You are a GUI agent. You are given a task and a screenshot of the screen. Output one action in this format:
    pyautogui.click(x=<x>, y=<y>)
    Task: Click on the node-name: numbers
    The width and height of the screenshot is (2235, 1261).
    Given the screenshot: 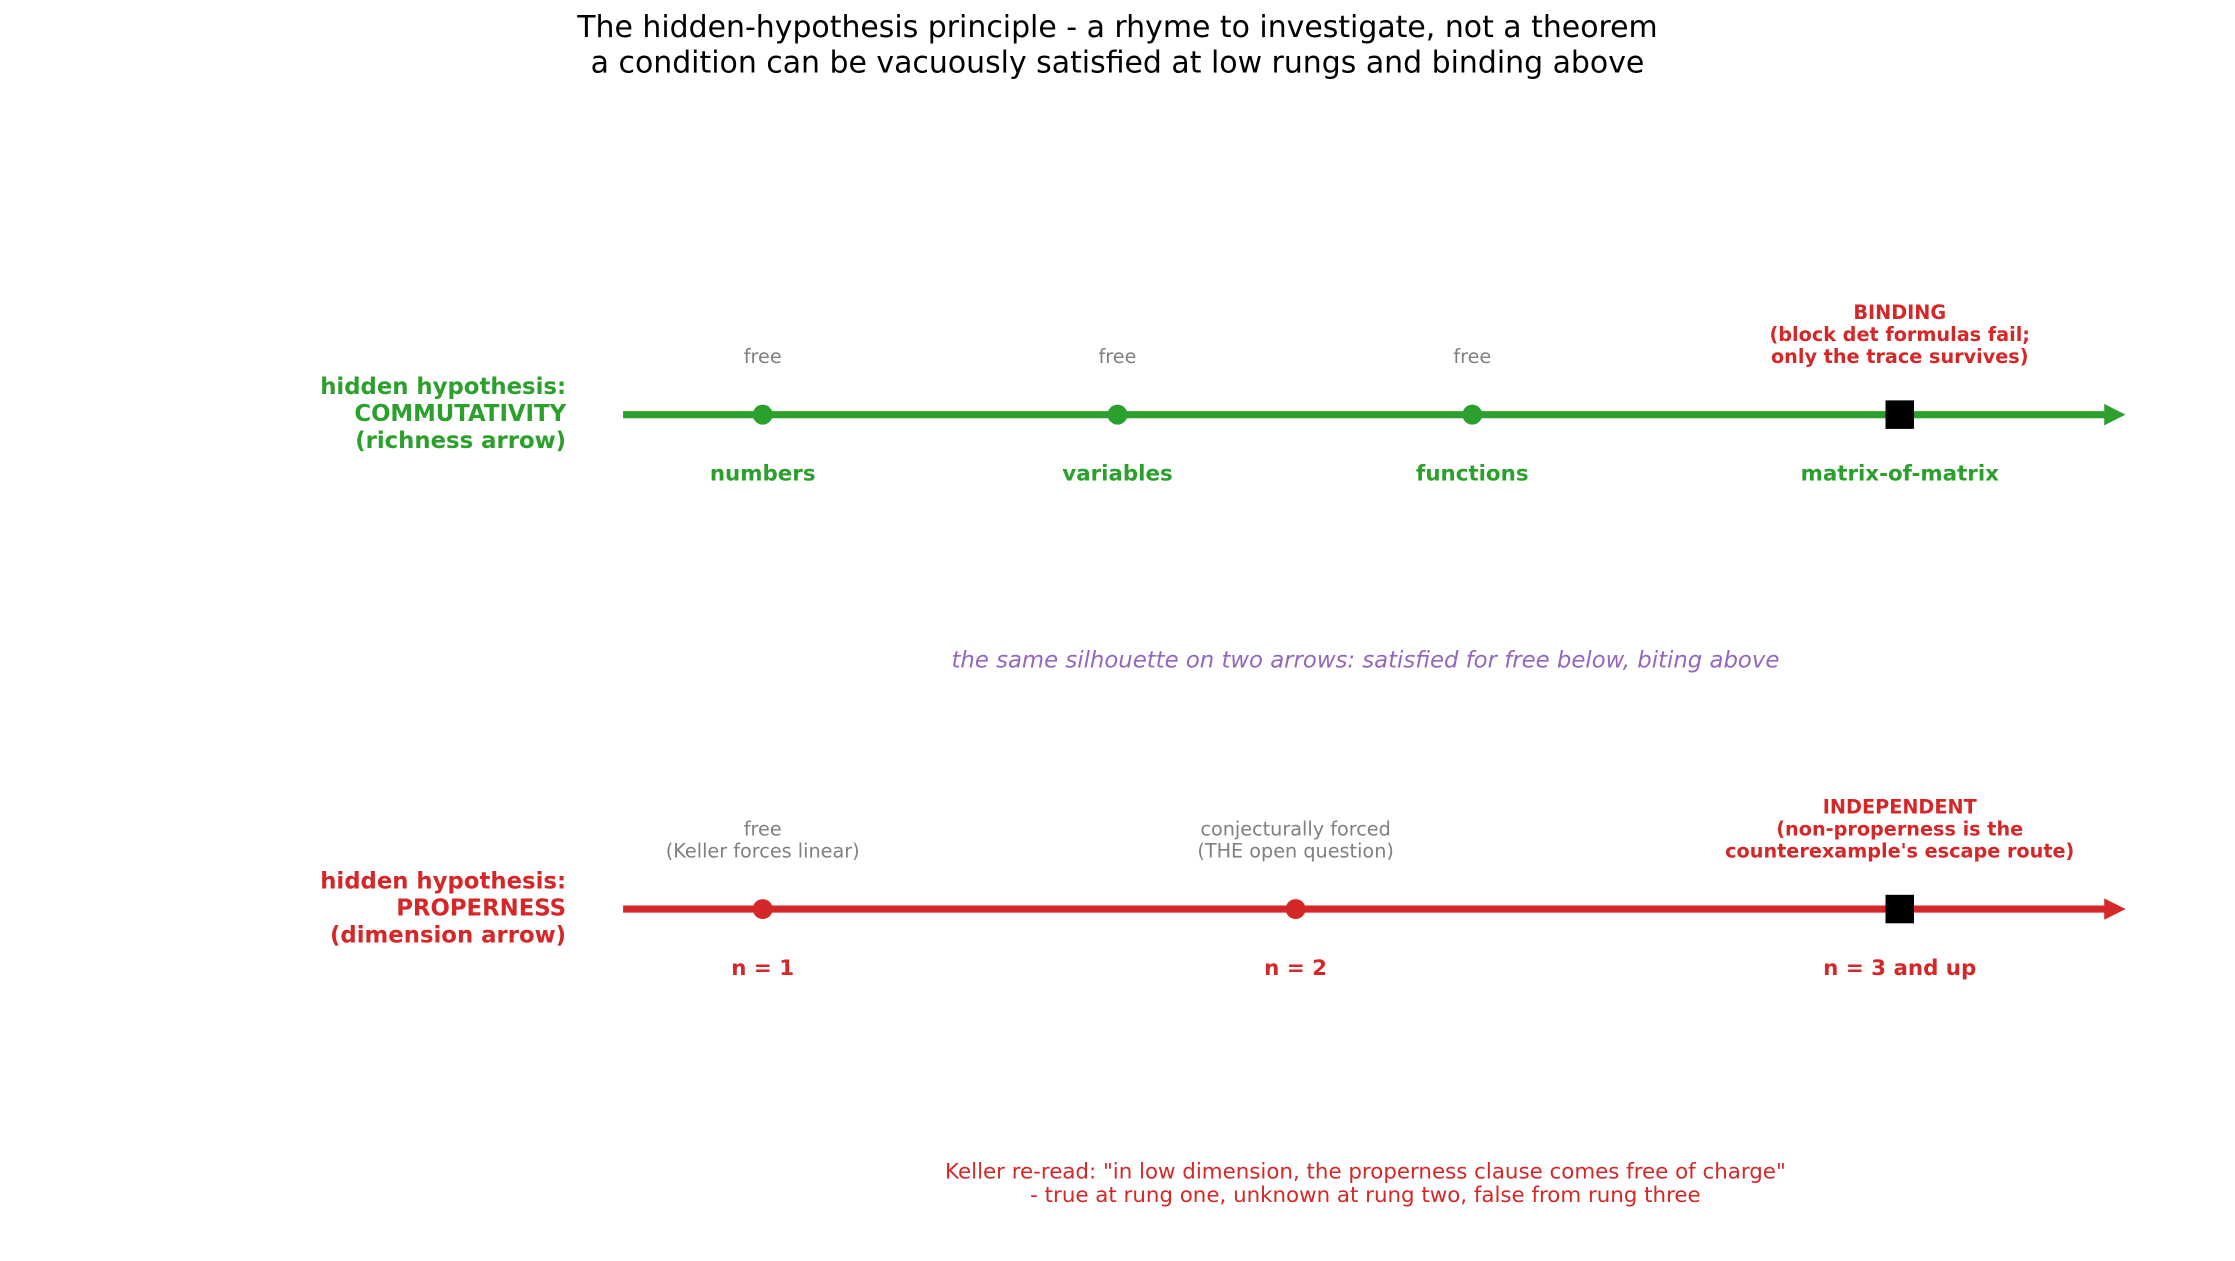 What is the action you would take?
    pyautogui.click(x=763, y=473)
    